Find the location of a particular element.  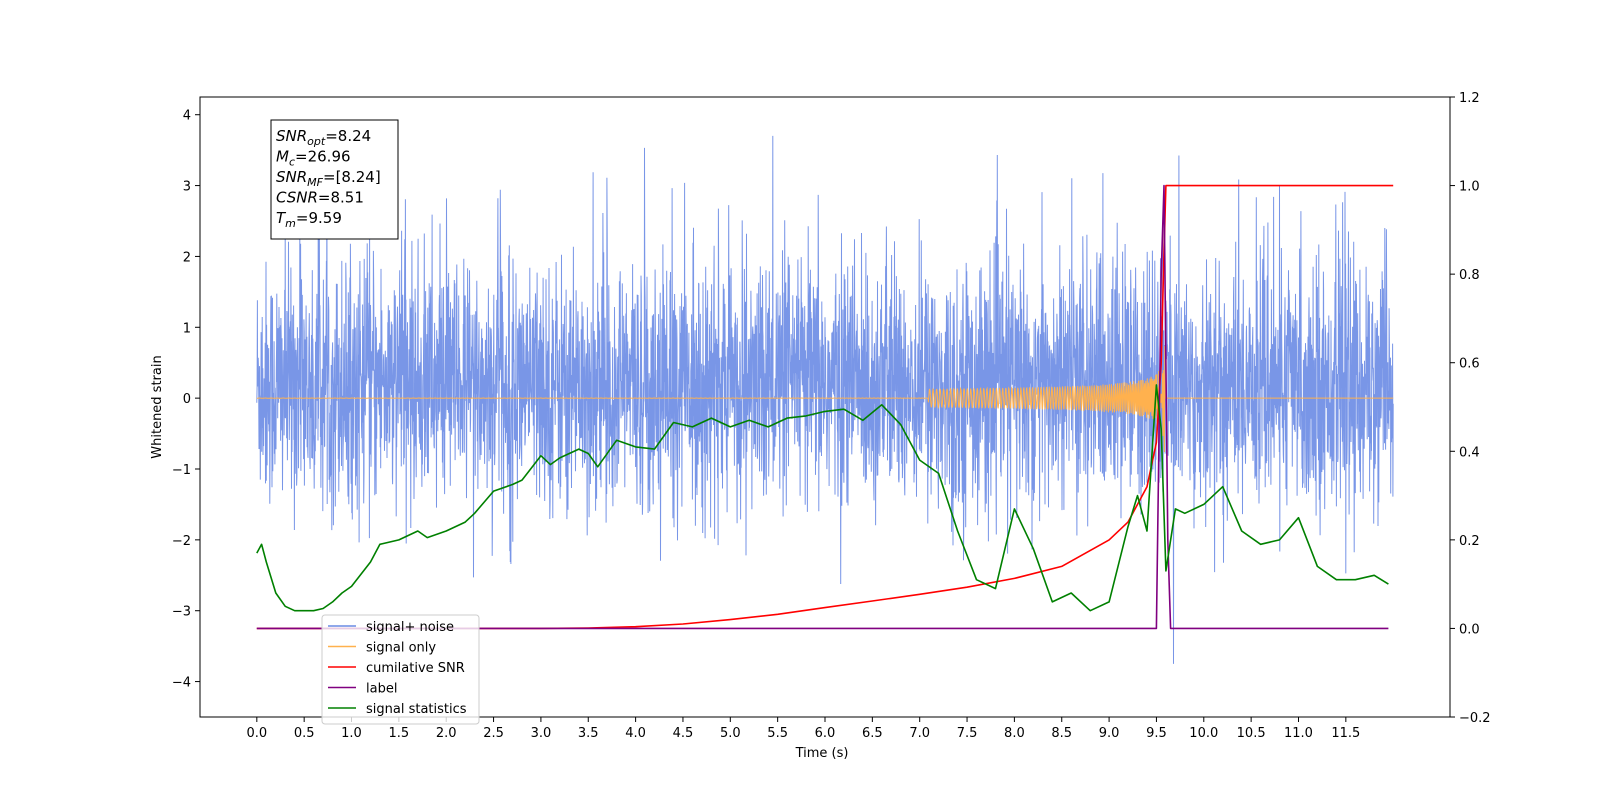

y-tick-label: −4 is located at coordinates (181, 683).